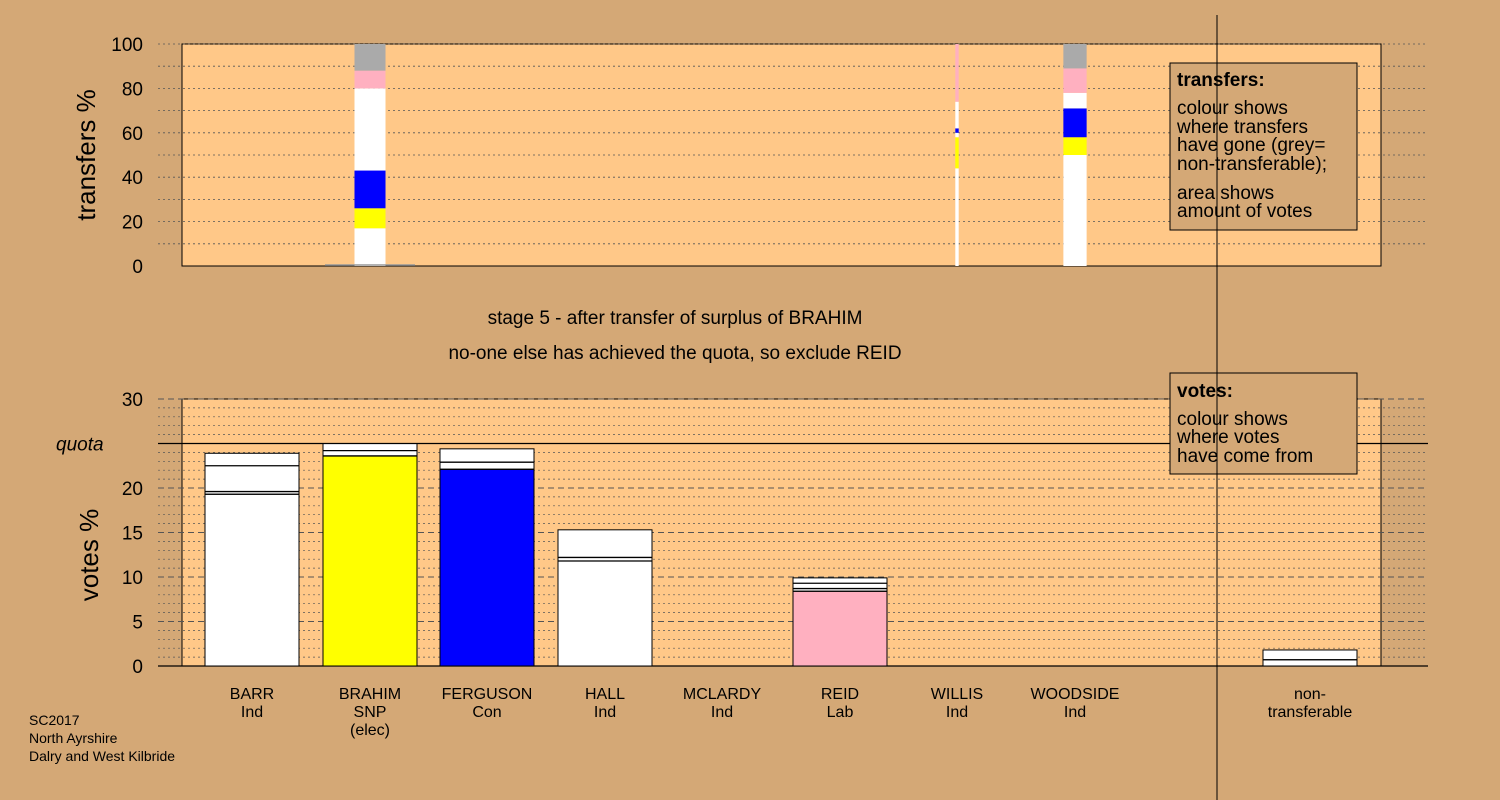 The image size is (1500, 800). I want to click on y-tick-label: 15, so click(132, 534).